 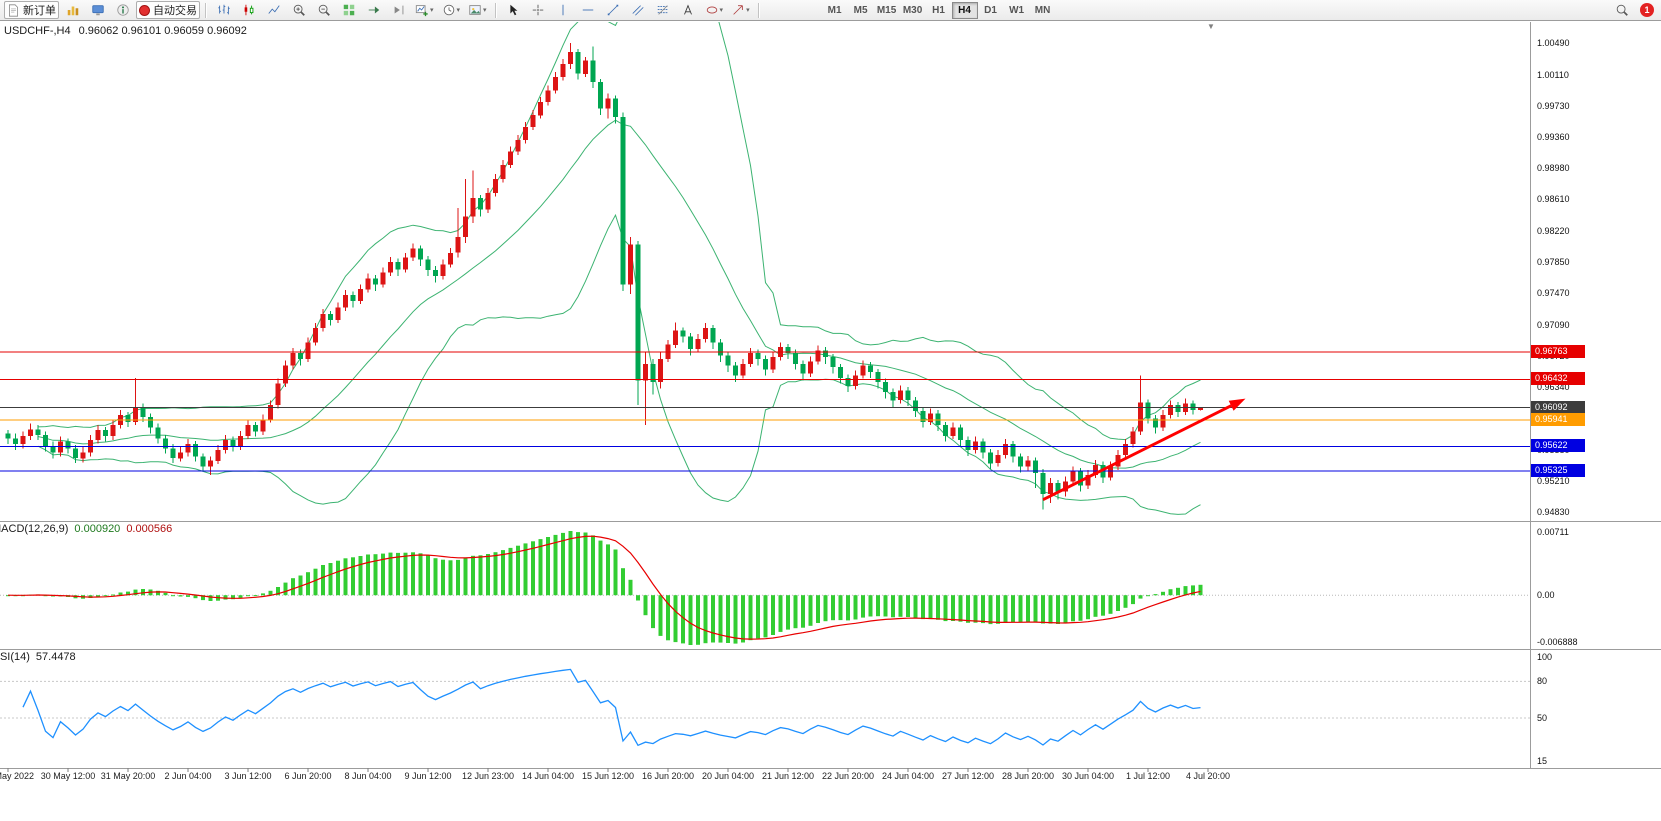 I want to click on macd-panel, so click(x=765, y=588).